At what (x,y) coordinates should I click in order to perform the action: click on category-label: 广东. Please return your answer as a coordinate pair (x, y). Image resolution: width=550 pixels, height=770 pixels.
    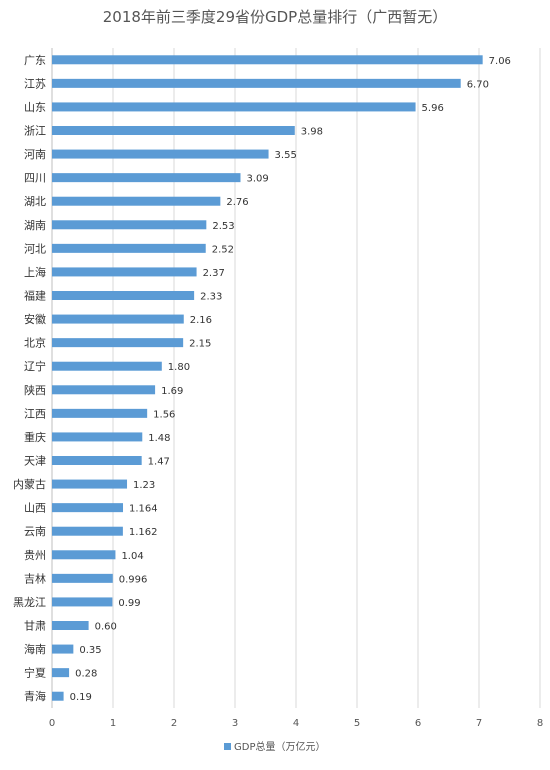
    Looking at the image, I should click on (35, 60).